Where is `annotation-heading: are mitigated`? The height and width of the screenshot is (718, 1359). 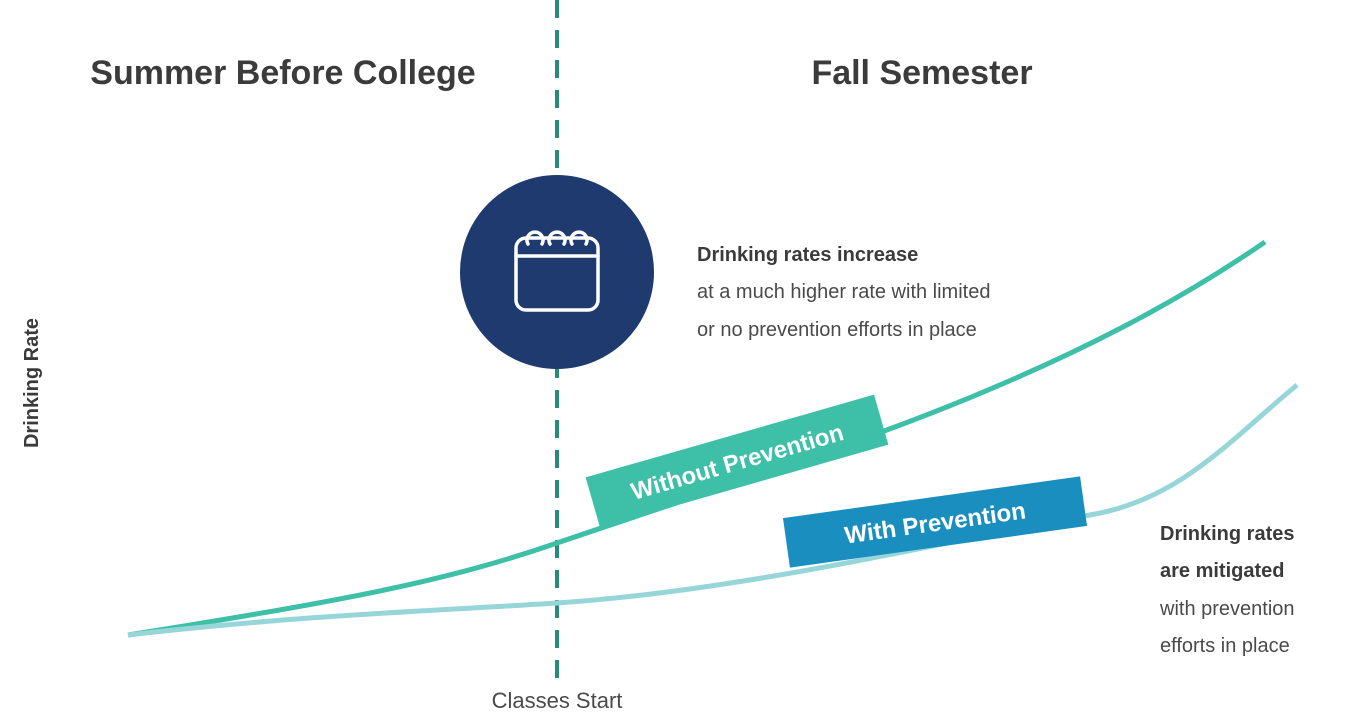
annotation-heading: are mitigated is located at coordinates (1222, 571).